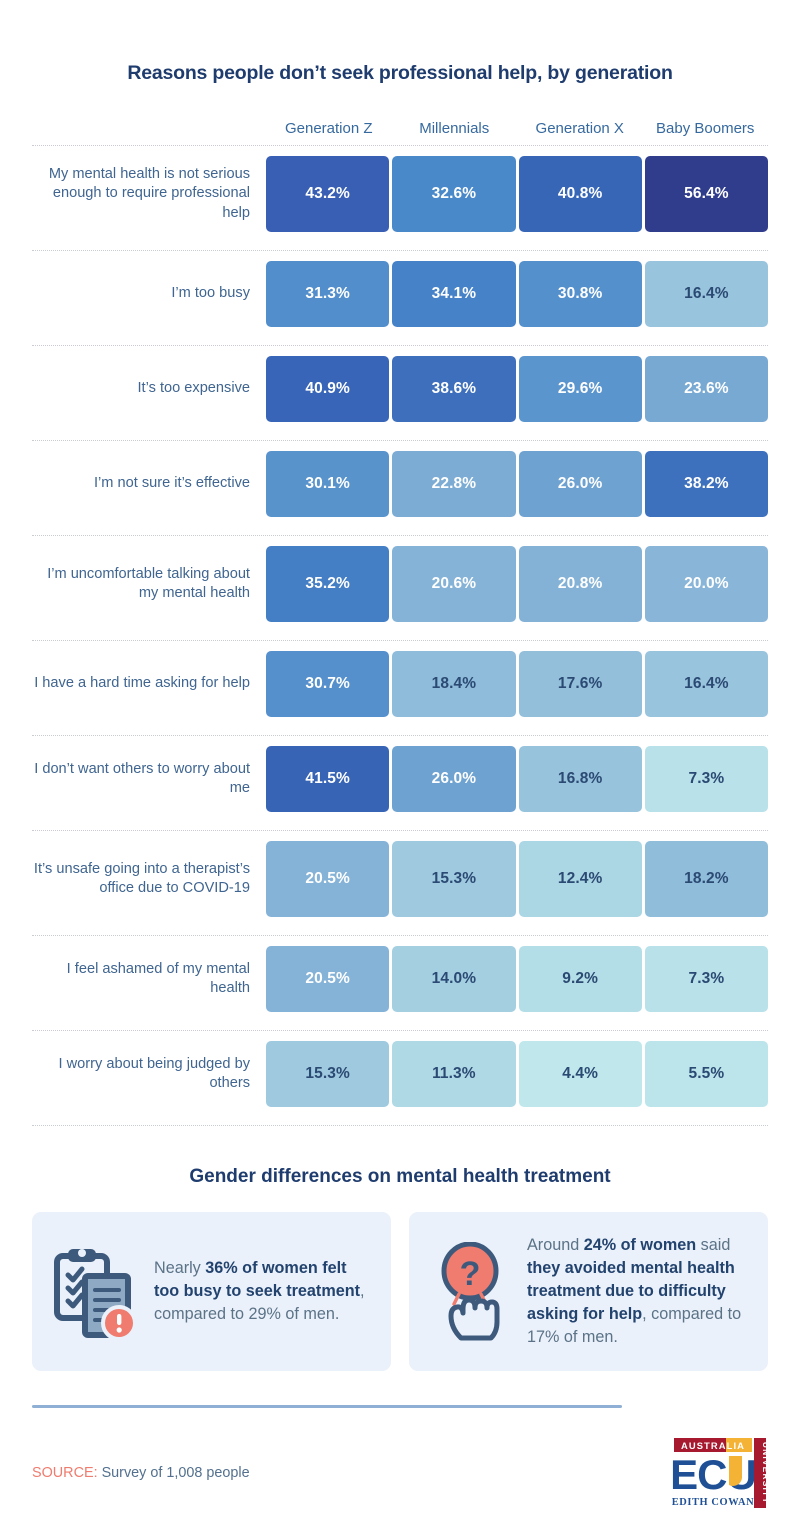  I want to click on table-row: I’m too busy 31.3% 34.1% 30.8% 16.4%, so click(400, 294).